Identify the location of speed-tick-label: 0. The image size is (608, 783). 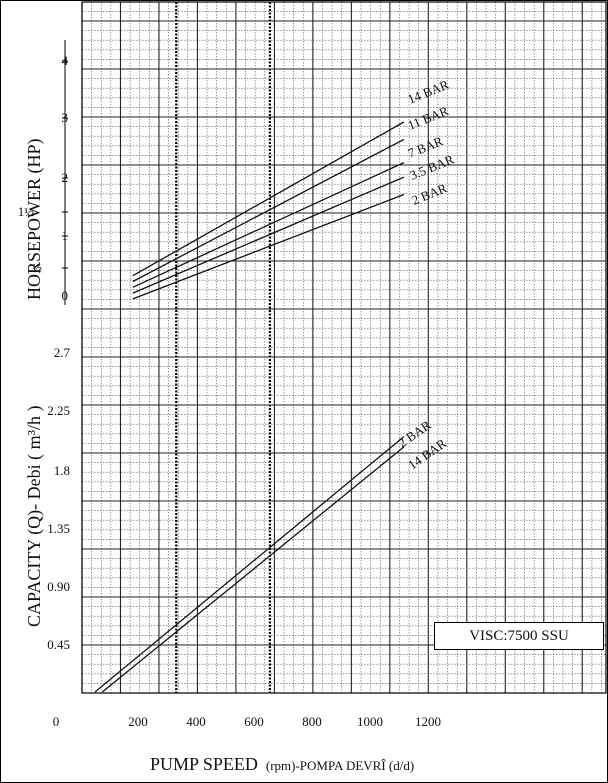
(56, 721).